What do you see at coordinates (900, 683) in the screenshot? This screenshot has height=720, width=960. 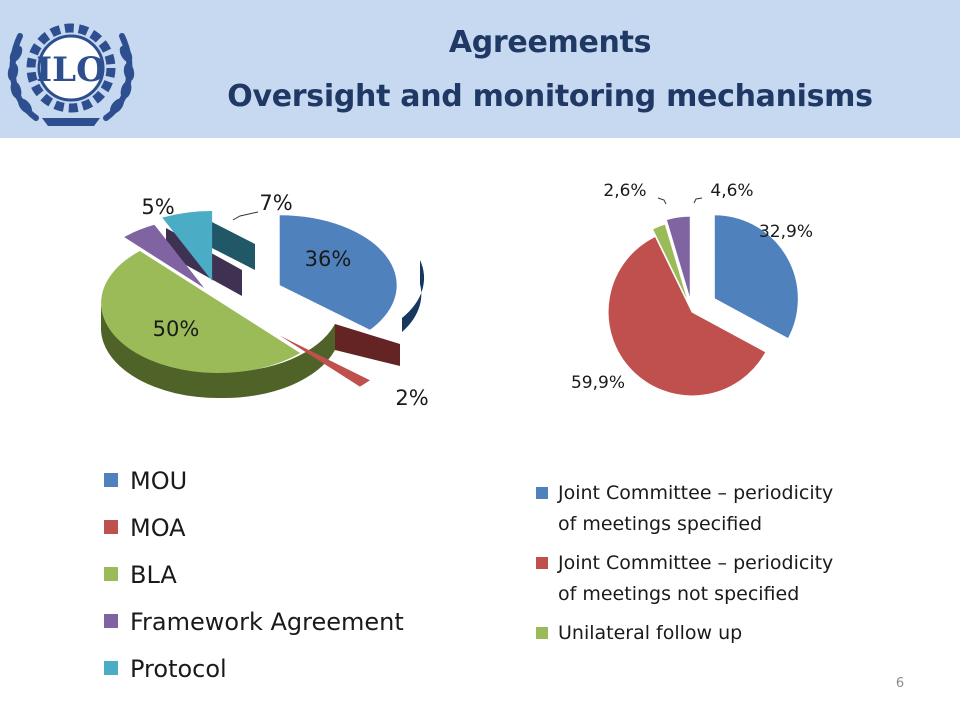 I see `page-number: 6` at bounding box center [900, 683].